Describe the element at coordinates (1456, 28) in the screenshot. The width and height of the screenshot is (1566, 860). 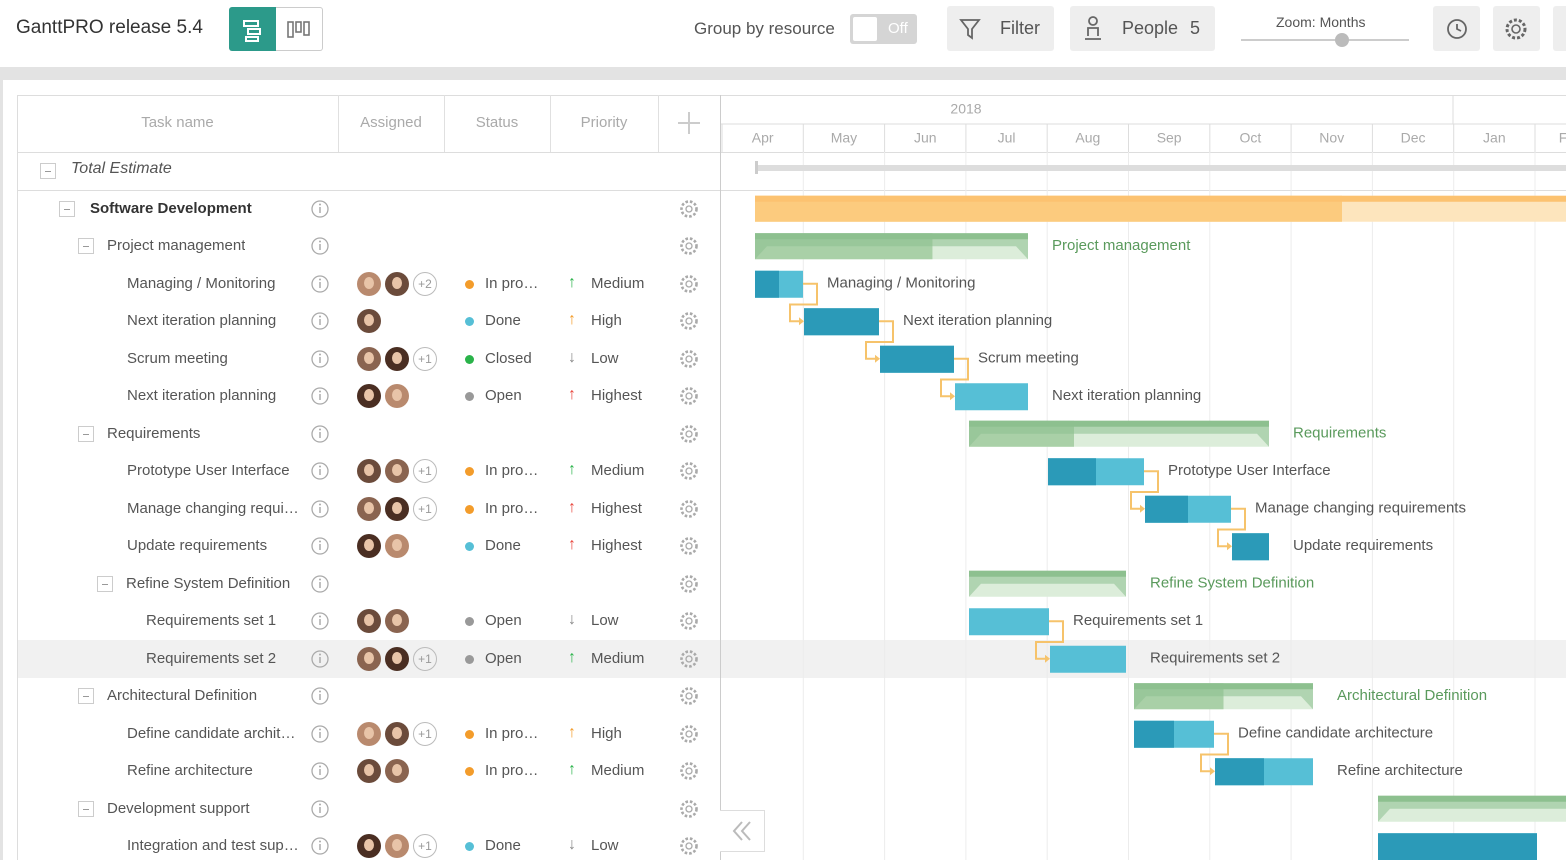
I see `history-button` at that location.